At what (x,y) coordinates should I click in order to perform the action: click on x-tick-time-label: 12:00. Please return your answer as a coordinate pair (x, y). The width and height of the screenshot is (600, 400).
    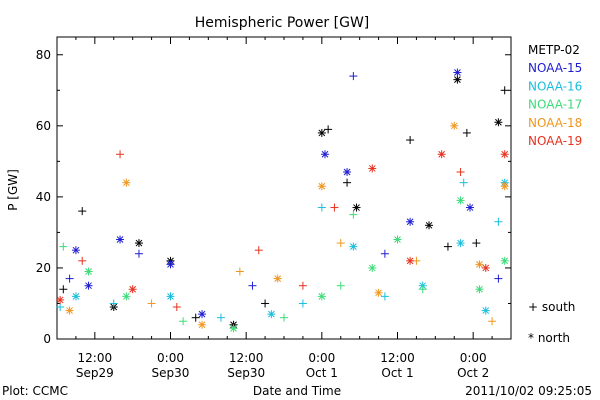
    Looking at the image, I should click on (246, 358).